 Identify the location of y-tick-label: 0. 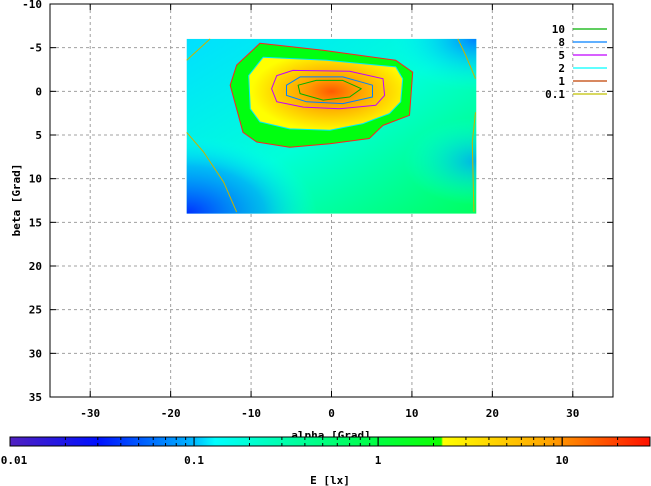
(38, 91).